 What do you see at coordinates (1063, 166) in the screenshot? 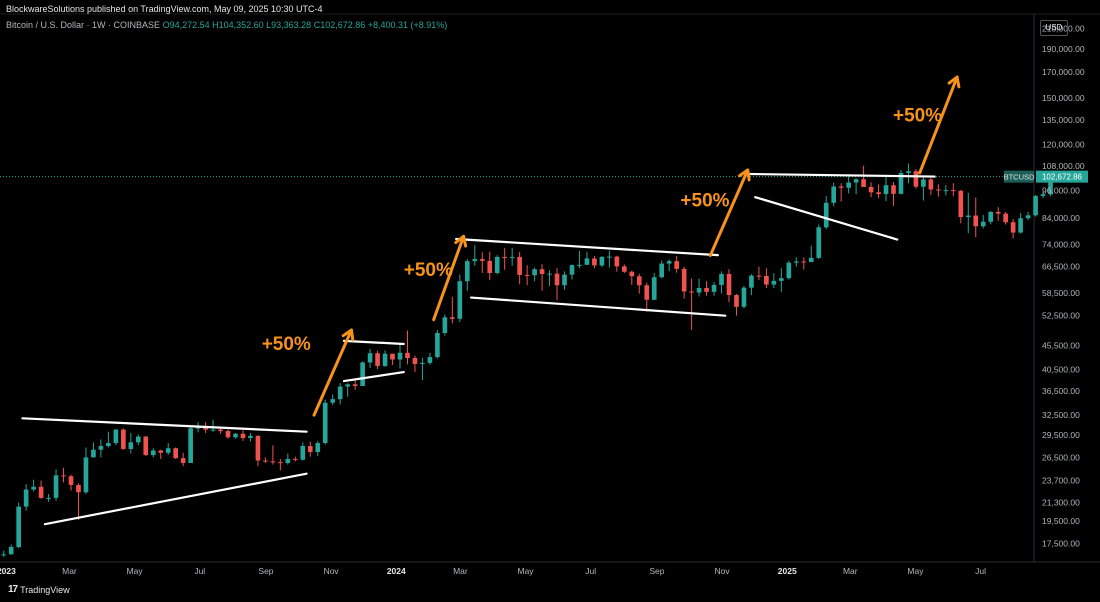
I see `price-tick-label: 108,000.00` at bounding box center [1063, 166].